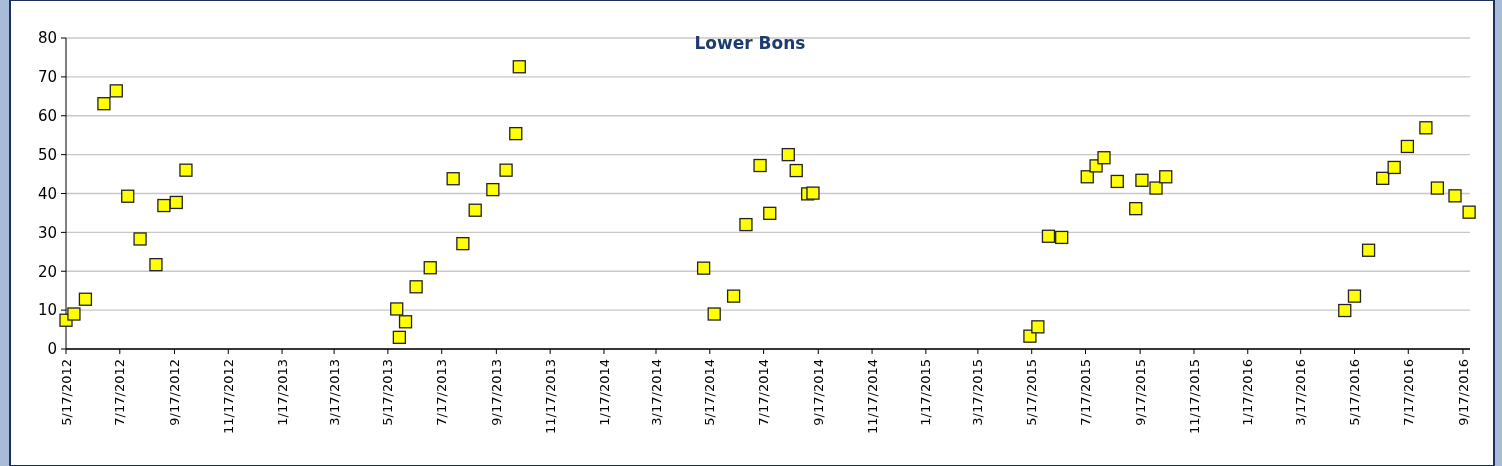 The image size is (1502, 466). I want to click on x-tick-label: 3/17/2014, so click(656, 392).